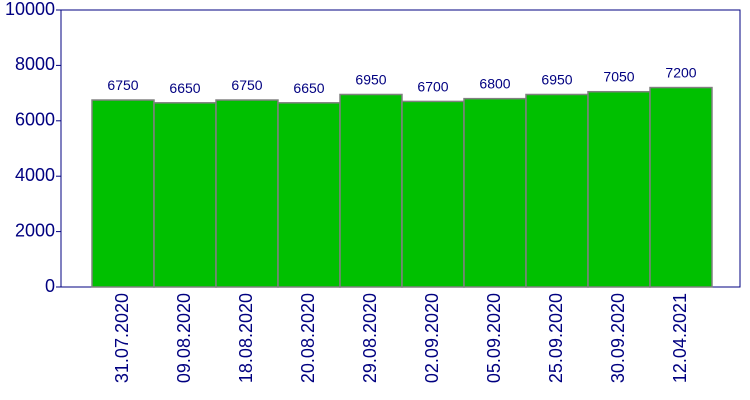 The image size is (750, 400). Describe the element at coordinates (680, 73) in the screenshot. I see `data-label: 7200` at that location.